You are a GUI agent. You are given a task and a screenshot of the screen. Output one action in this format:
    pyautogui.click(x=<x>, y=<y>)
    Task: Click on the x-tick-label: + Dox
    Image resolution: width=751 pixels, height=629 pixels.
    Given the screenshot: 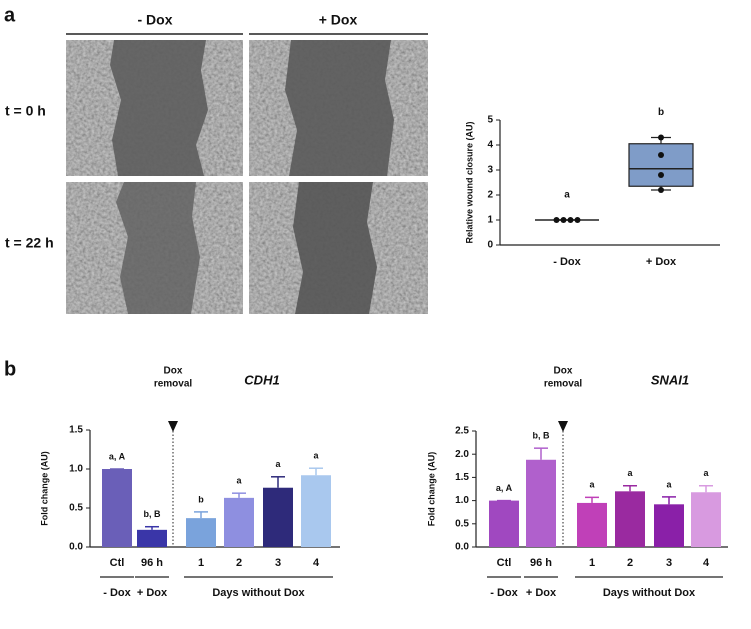 What is the action you would take?
    pyautogui.click(x=661, y=262)
    